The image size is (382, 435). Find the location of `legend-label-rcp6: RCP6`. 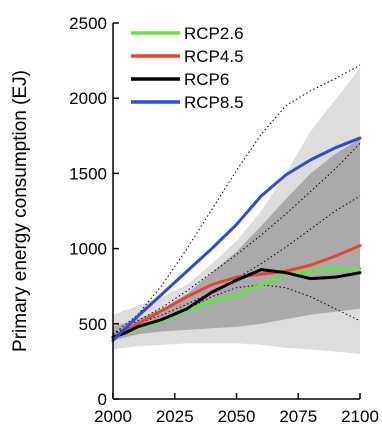

legend-label-rcp6: RCP6 is located at coordinates (206, 79).